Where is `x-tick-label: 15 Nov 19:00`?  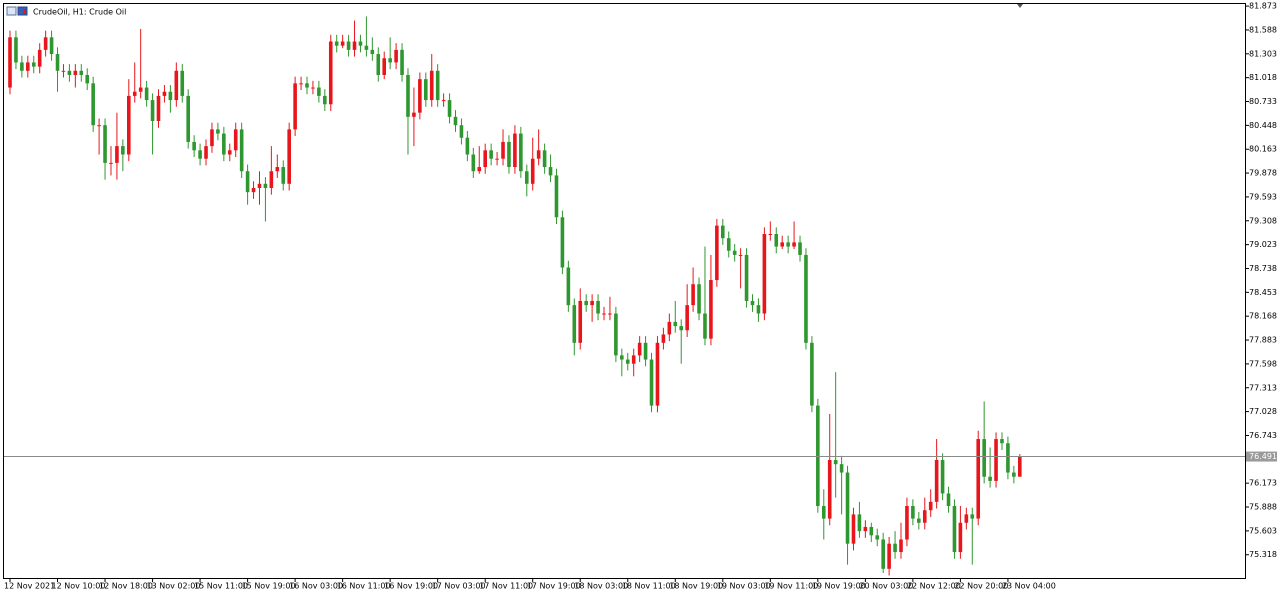 x-tick-label: 15 Nov 19:00 is located at coordinates (269, 586).